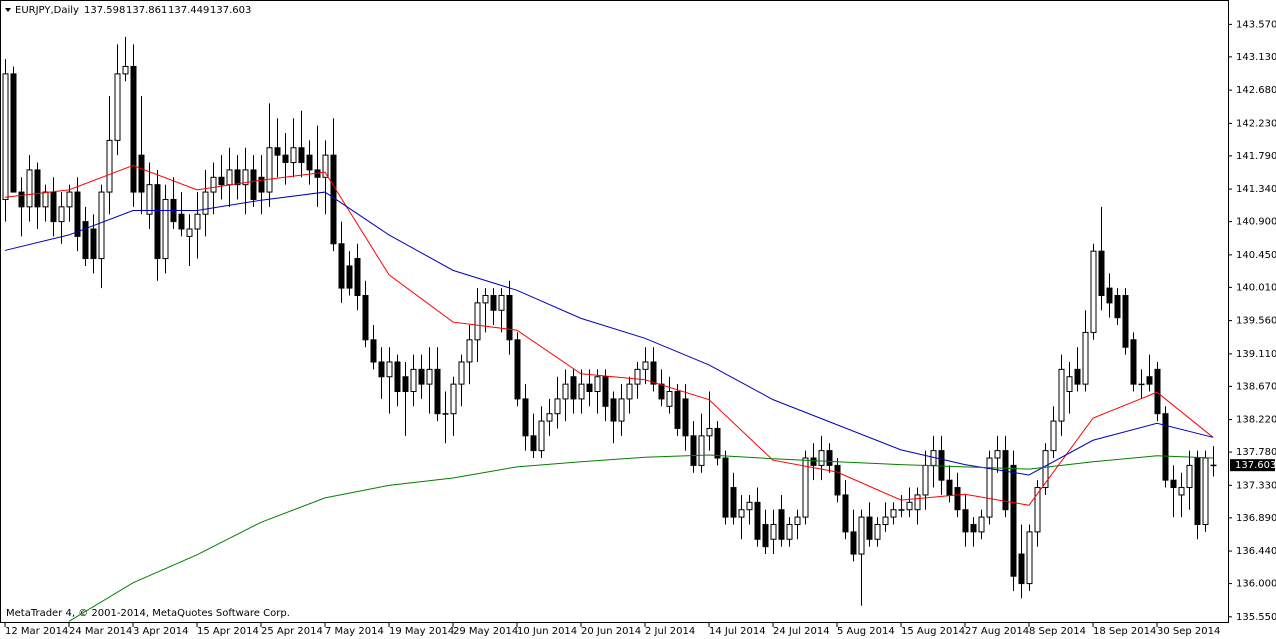  I want to click on x-tick-label: 5 Aug 2014, so click(866, 631).